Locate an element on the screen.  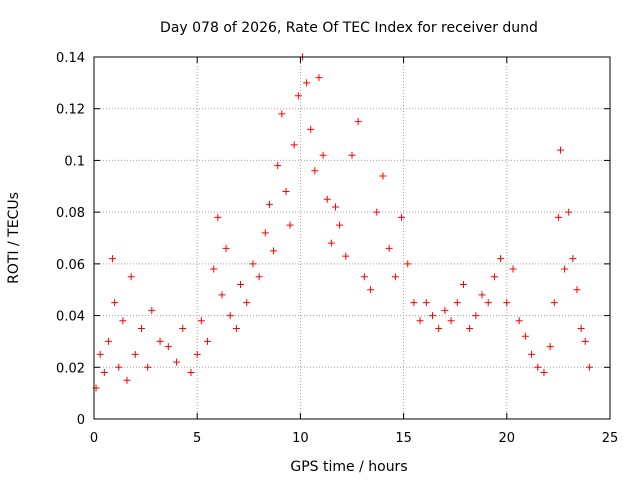
x-tick-label: 25 is located at coordinates (610, 438).